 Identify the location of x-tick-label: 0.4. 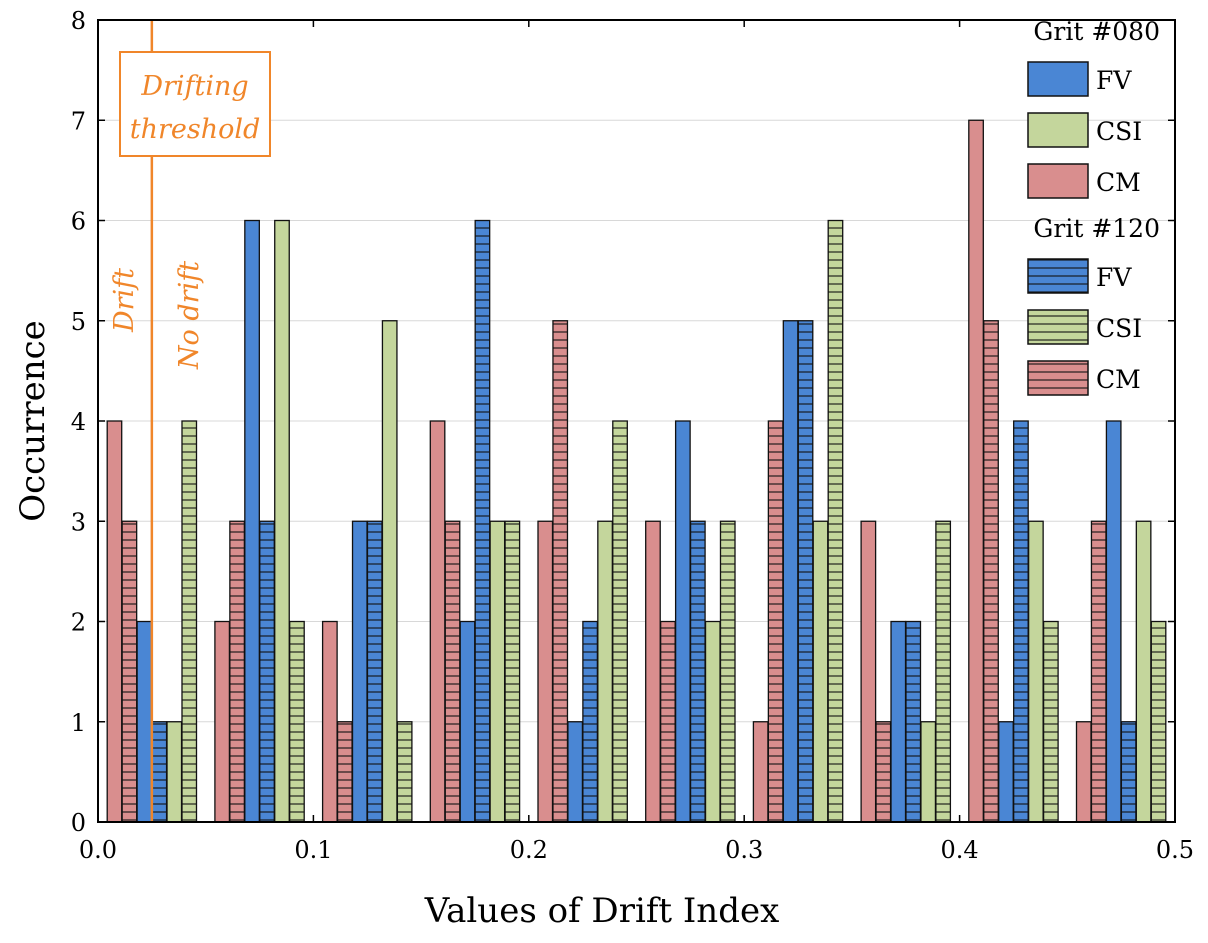
(960, 850).